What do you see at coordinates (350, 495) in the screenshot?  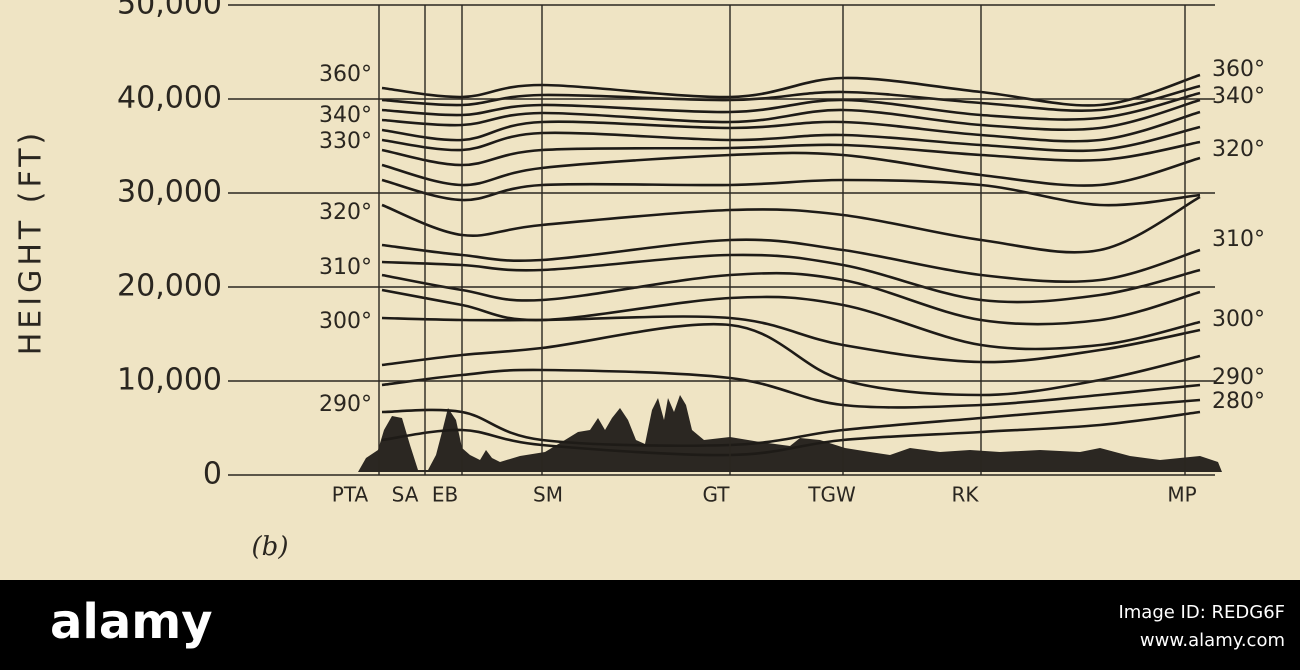 I see `station-label: PTA` at bounding box center [350, 495].